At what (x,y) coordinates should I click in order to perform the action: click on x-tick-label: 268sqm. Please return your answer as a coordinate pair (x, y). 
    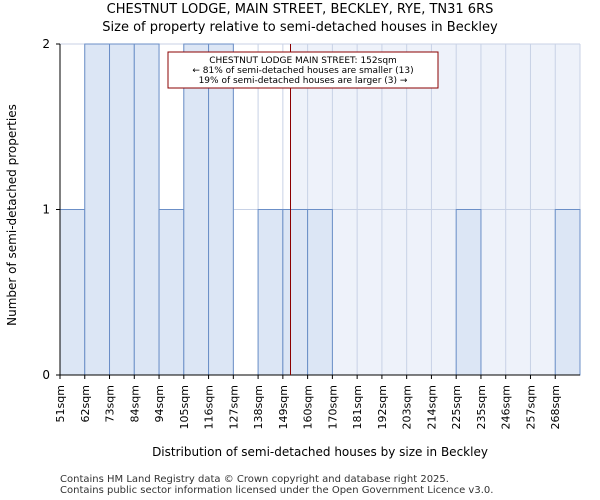
    Looking at the image, I should click on (555, 407).